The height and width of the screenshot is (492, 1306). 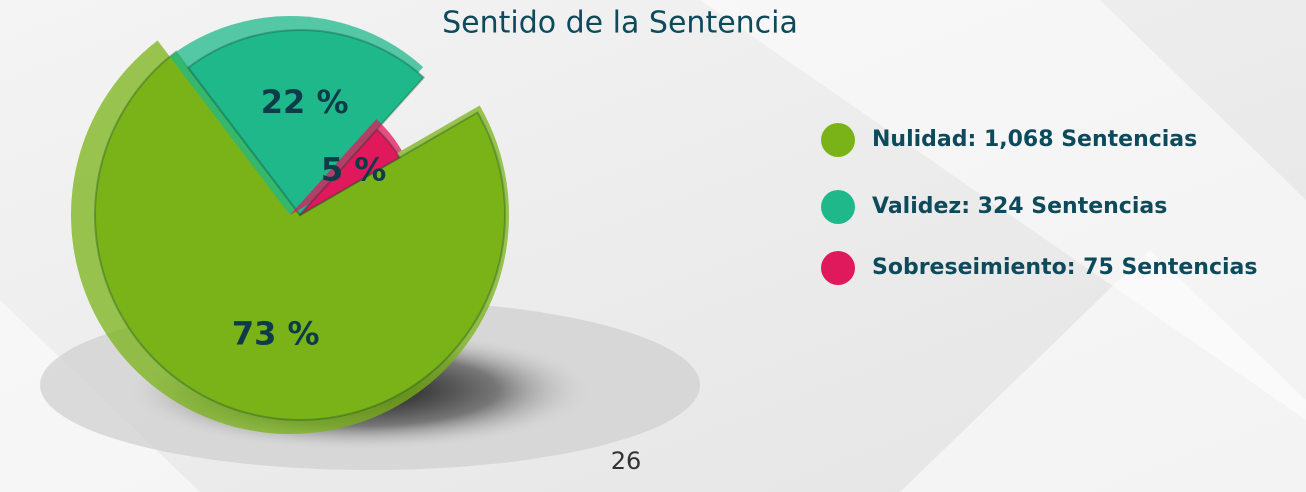 I want to click on value-label: 5 %, so click(x=353, y=170).